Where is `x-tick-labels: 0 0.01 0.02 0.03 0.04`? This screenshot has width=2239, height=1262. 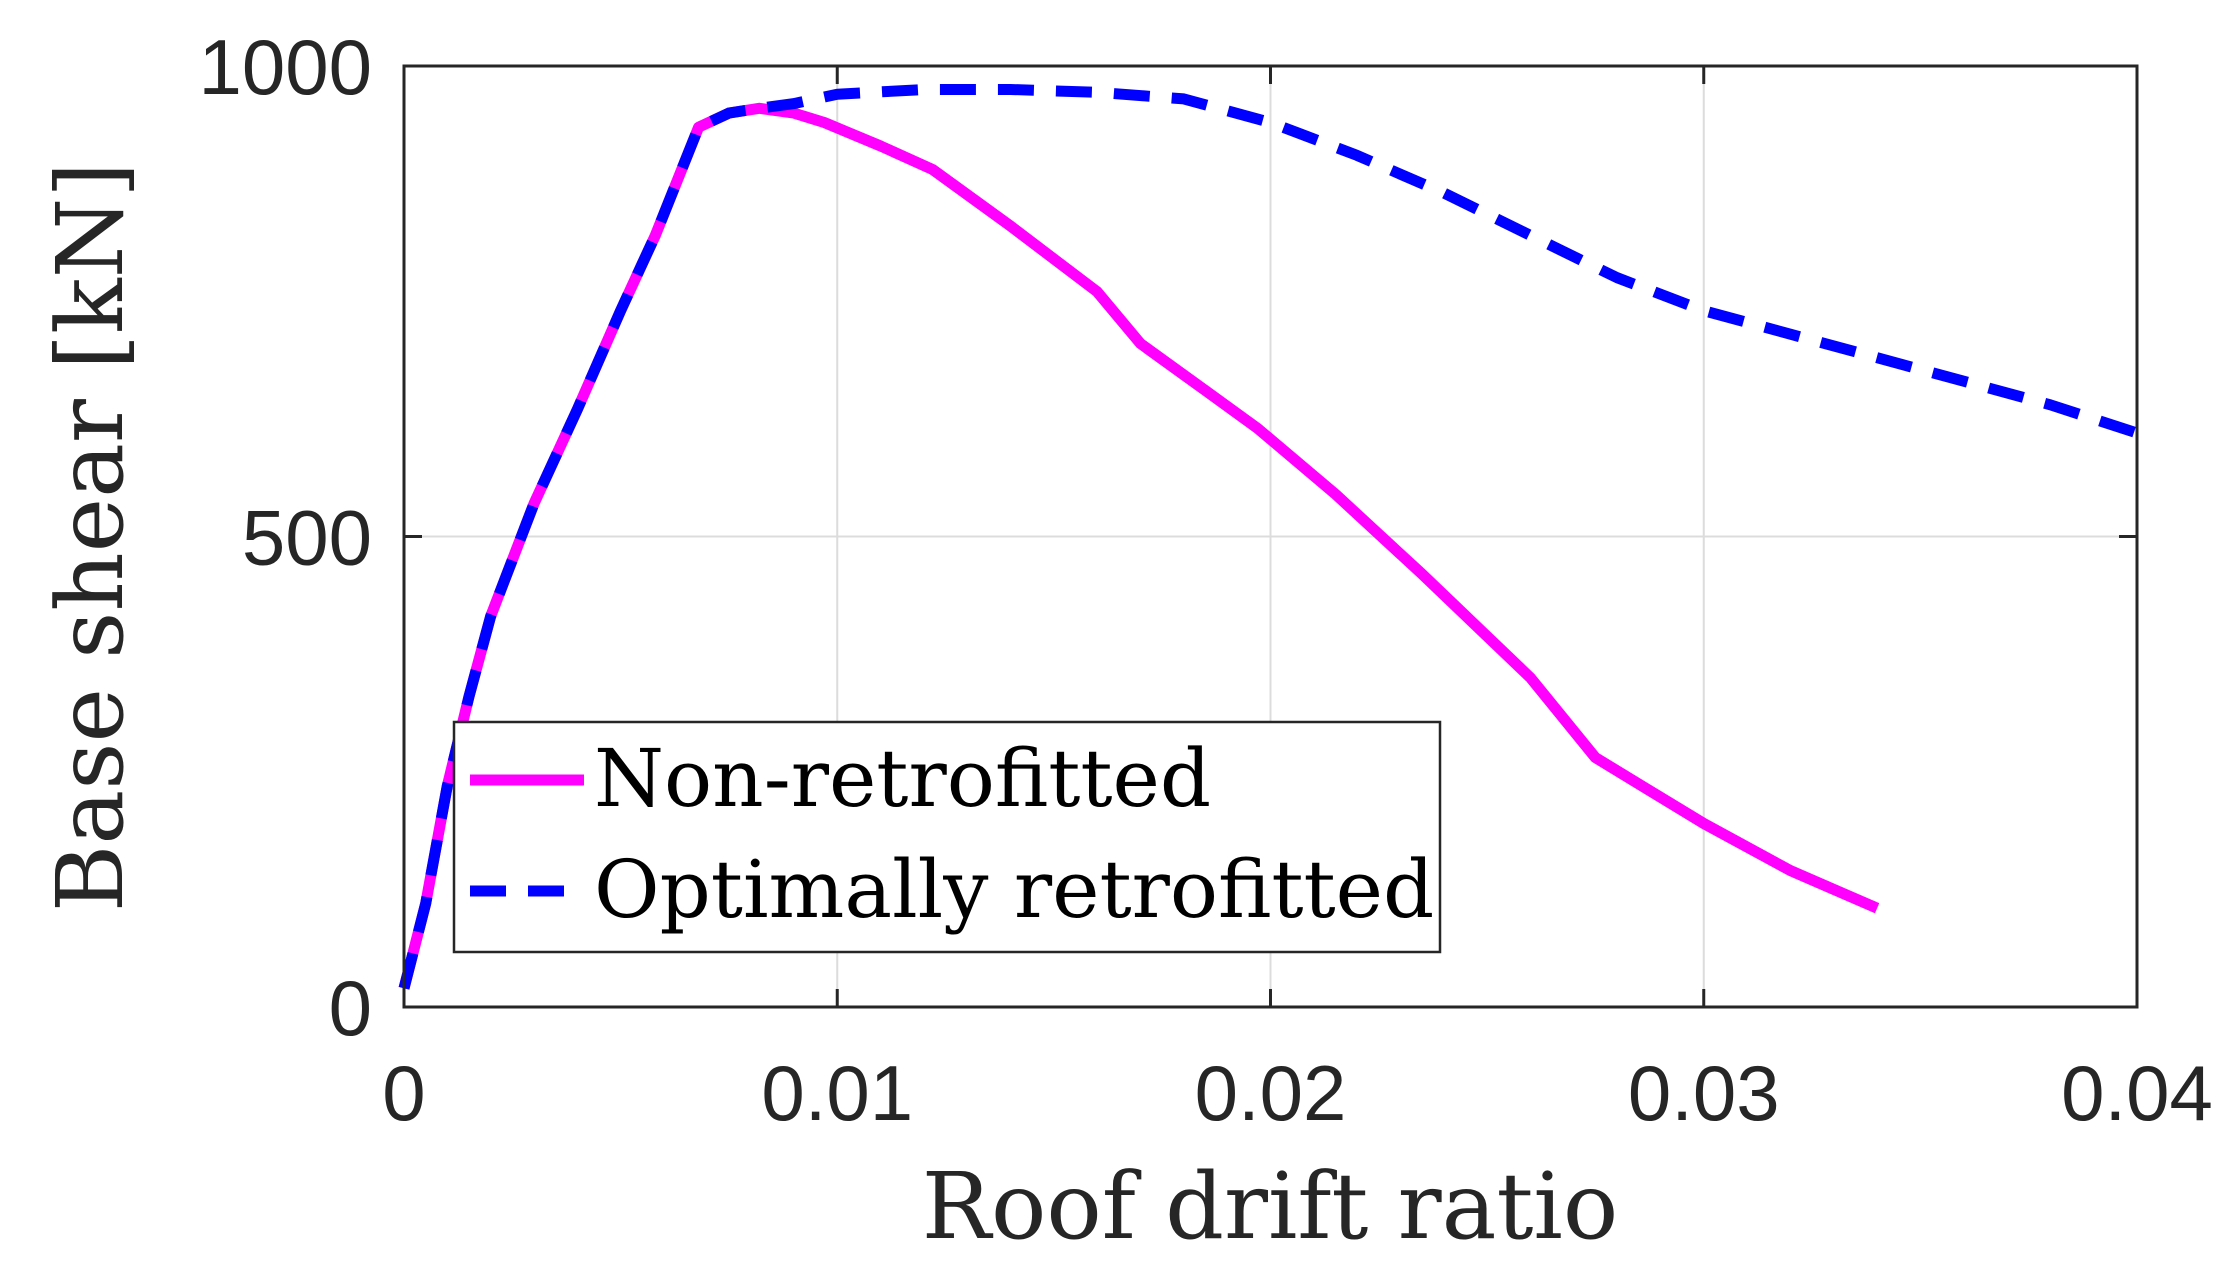
x-tick-labels: 0 0.01 0.02 0.03 0.04 is located at coordinates (1297, 1093).